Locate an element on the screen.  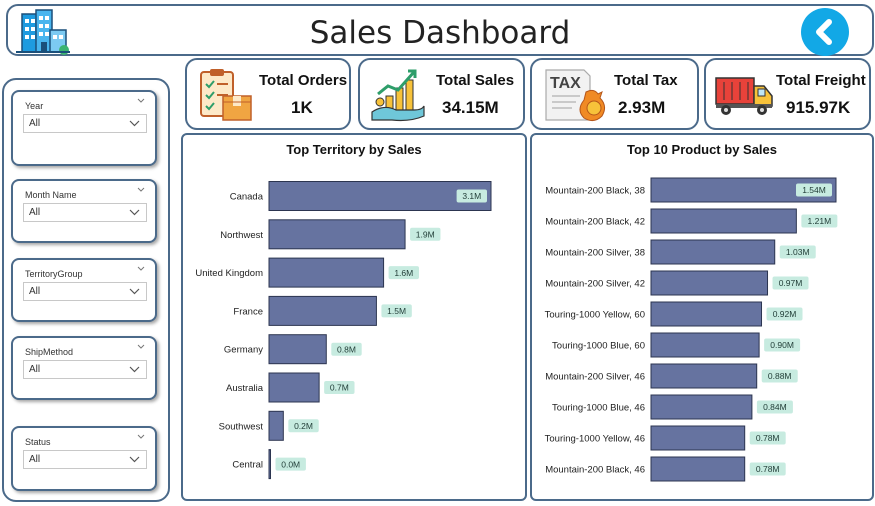
month-name-dropdown: All is located at coordinates (85, 212).